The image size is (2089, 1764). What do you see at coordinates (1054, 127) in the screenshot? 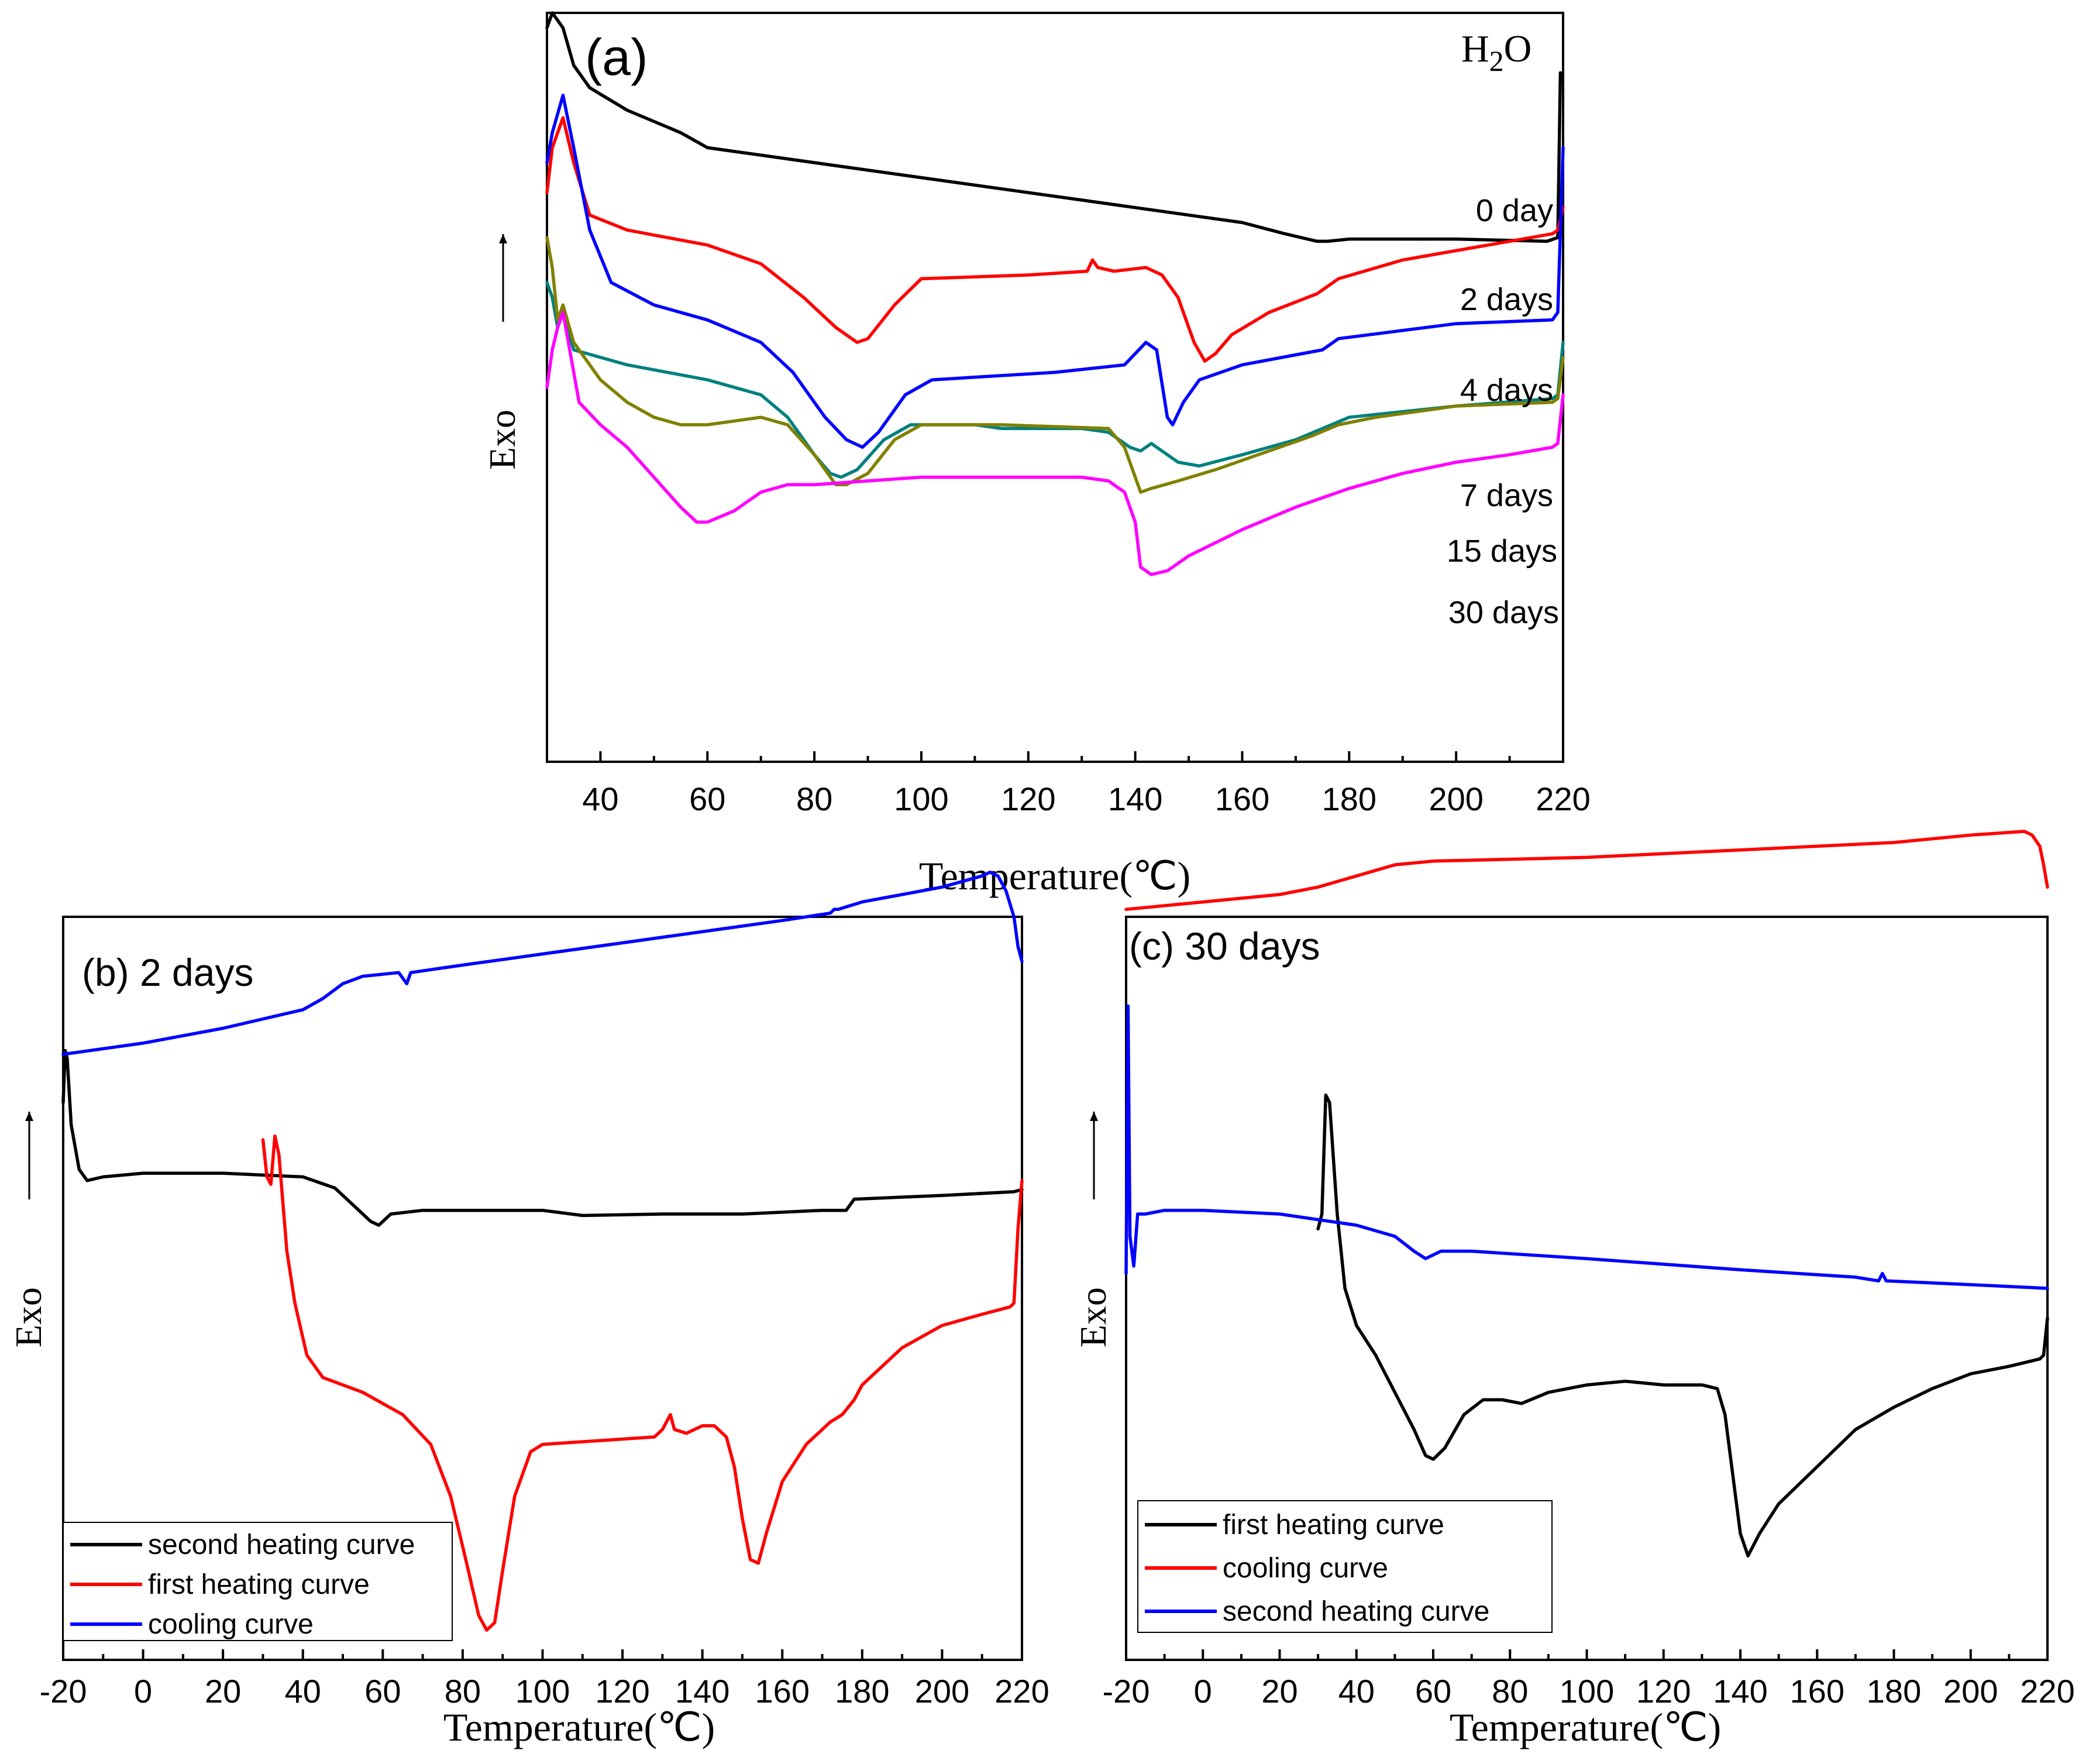
I see `series-0-day-line` at bounding box center [1054, 127].